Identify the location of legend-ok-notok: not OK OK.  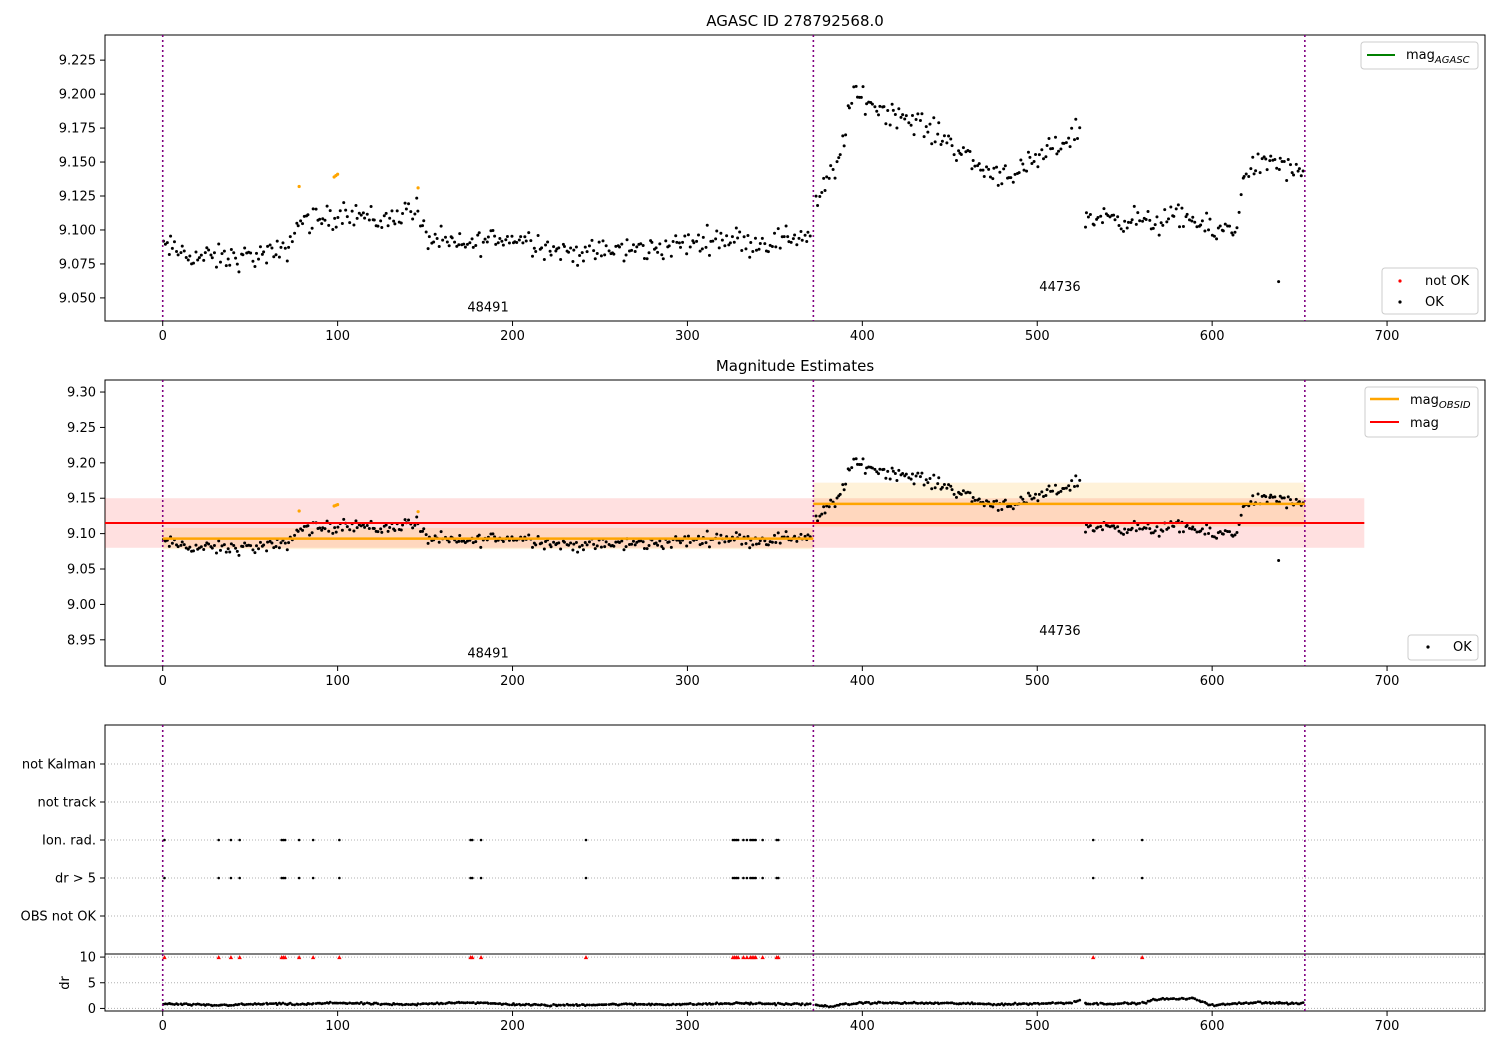
(1430, 291).